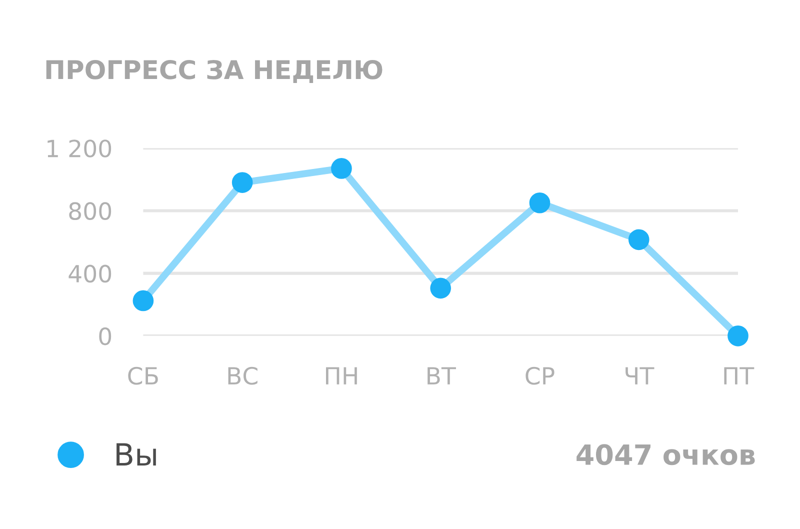  I want to click on y-tick-label: 400, so click(90, 273).